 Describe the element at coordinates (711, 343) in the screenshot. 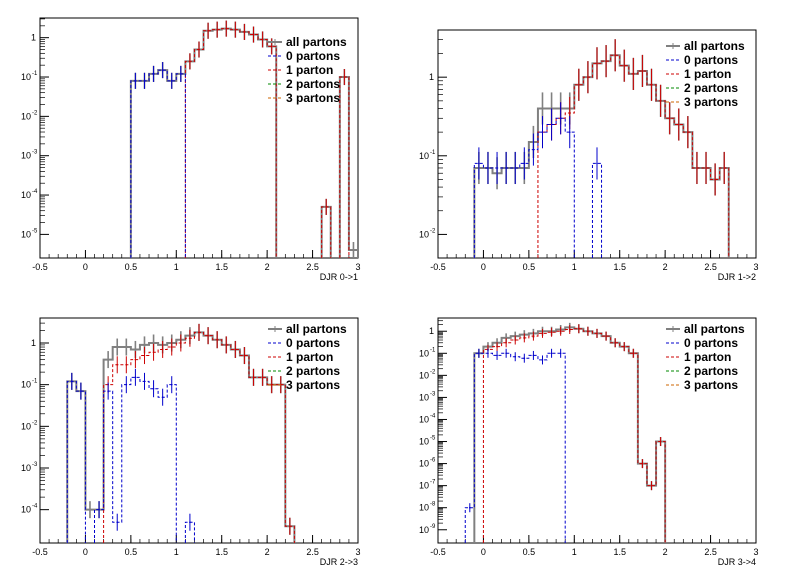

I see `legend-label: 0 partons` at that location.